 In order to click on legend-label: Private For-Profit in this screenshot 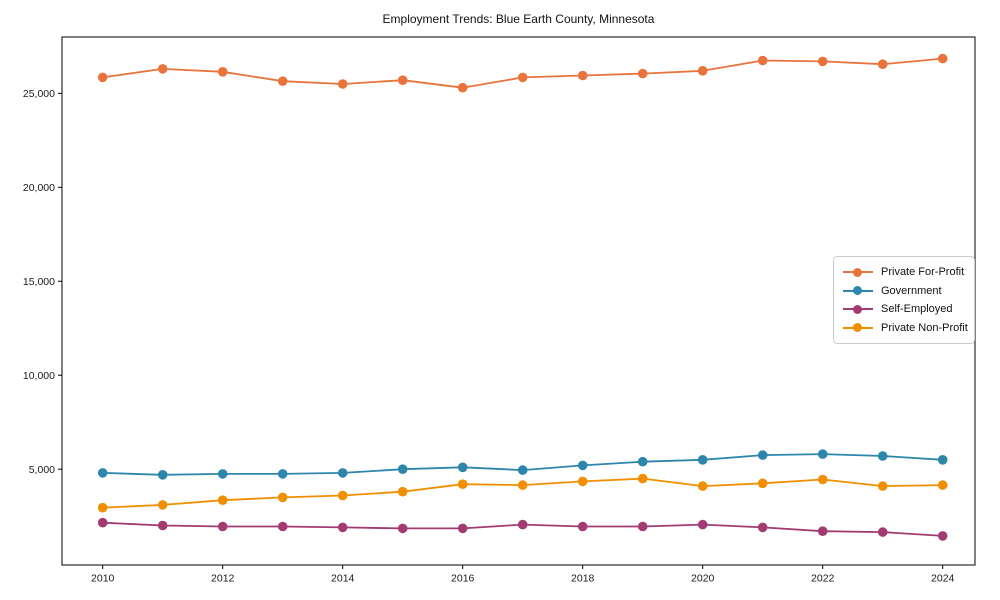, I will do `click(923, 272)`.